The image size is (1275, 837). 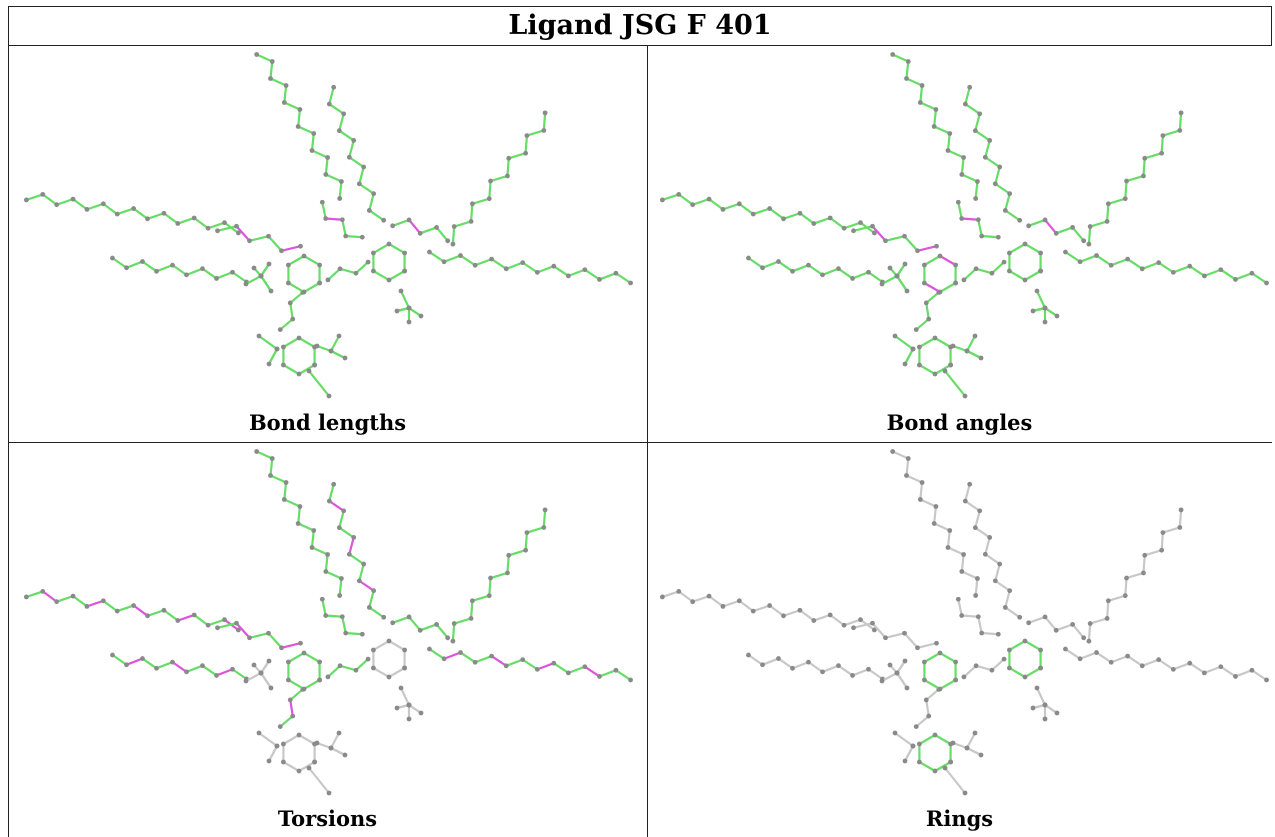 I want to click on fragment-methyl-bottom, so click(x=319, y=780).